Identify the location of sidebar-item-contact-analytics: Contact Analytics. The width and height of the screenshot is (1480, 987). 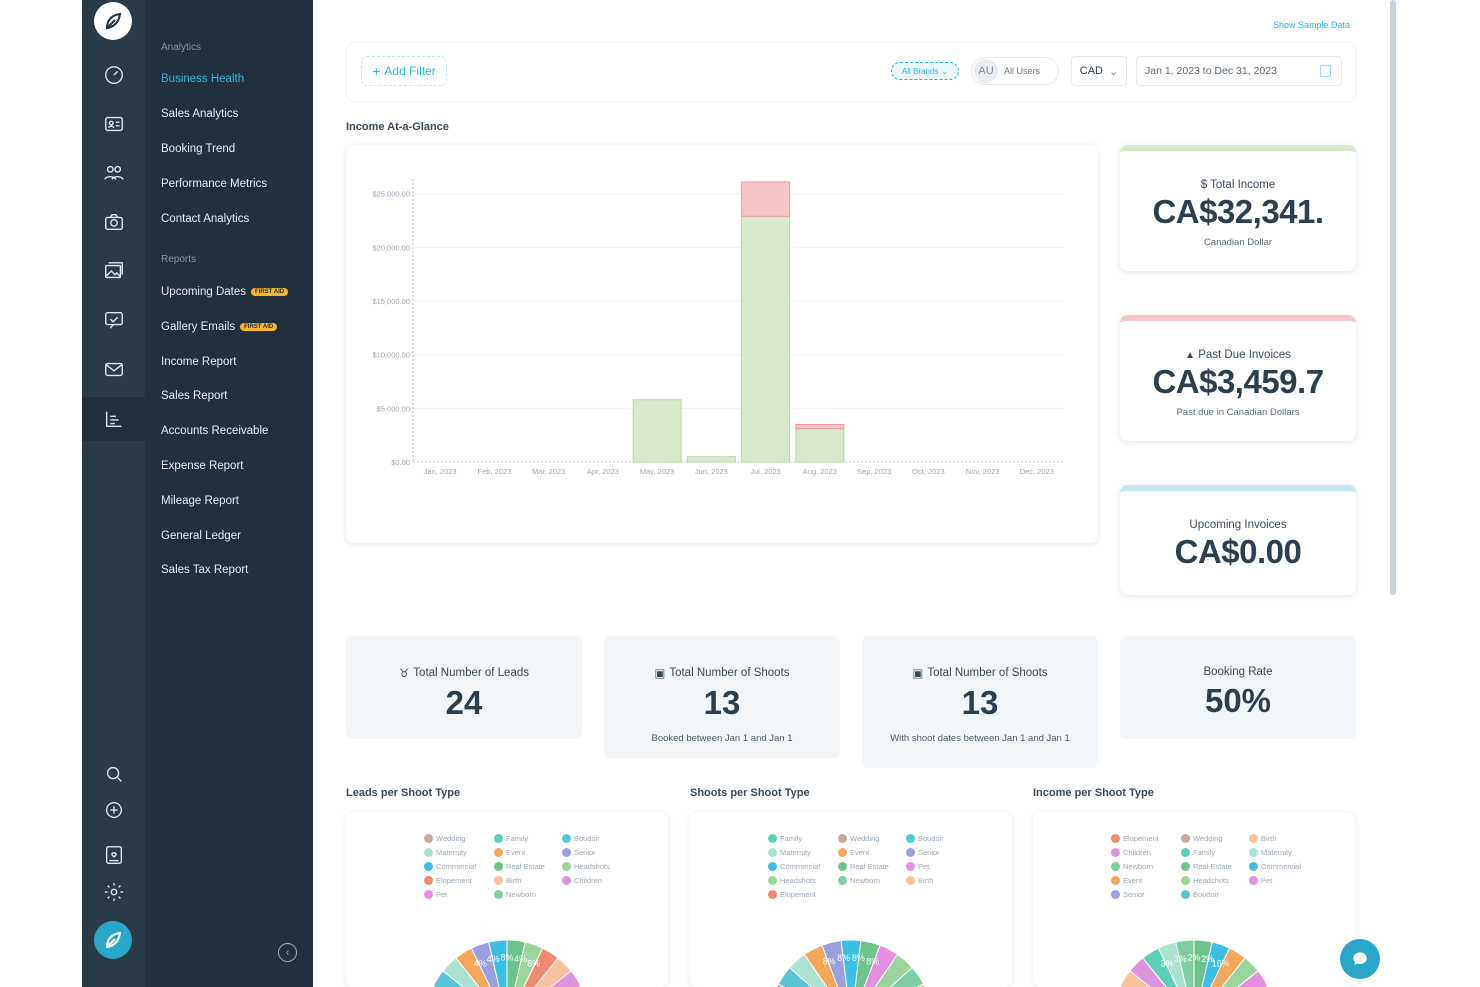
(205, 219).